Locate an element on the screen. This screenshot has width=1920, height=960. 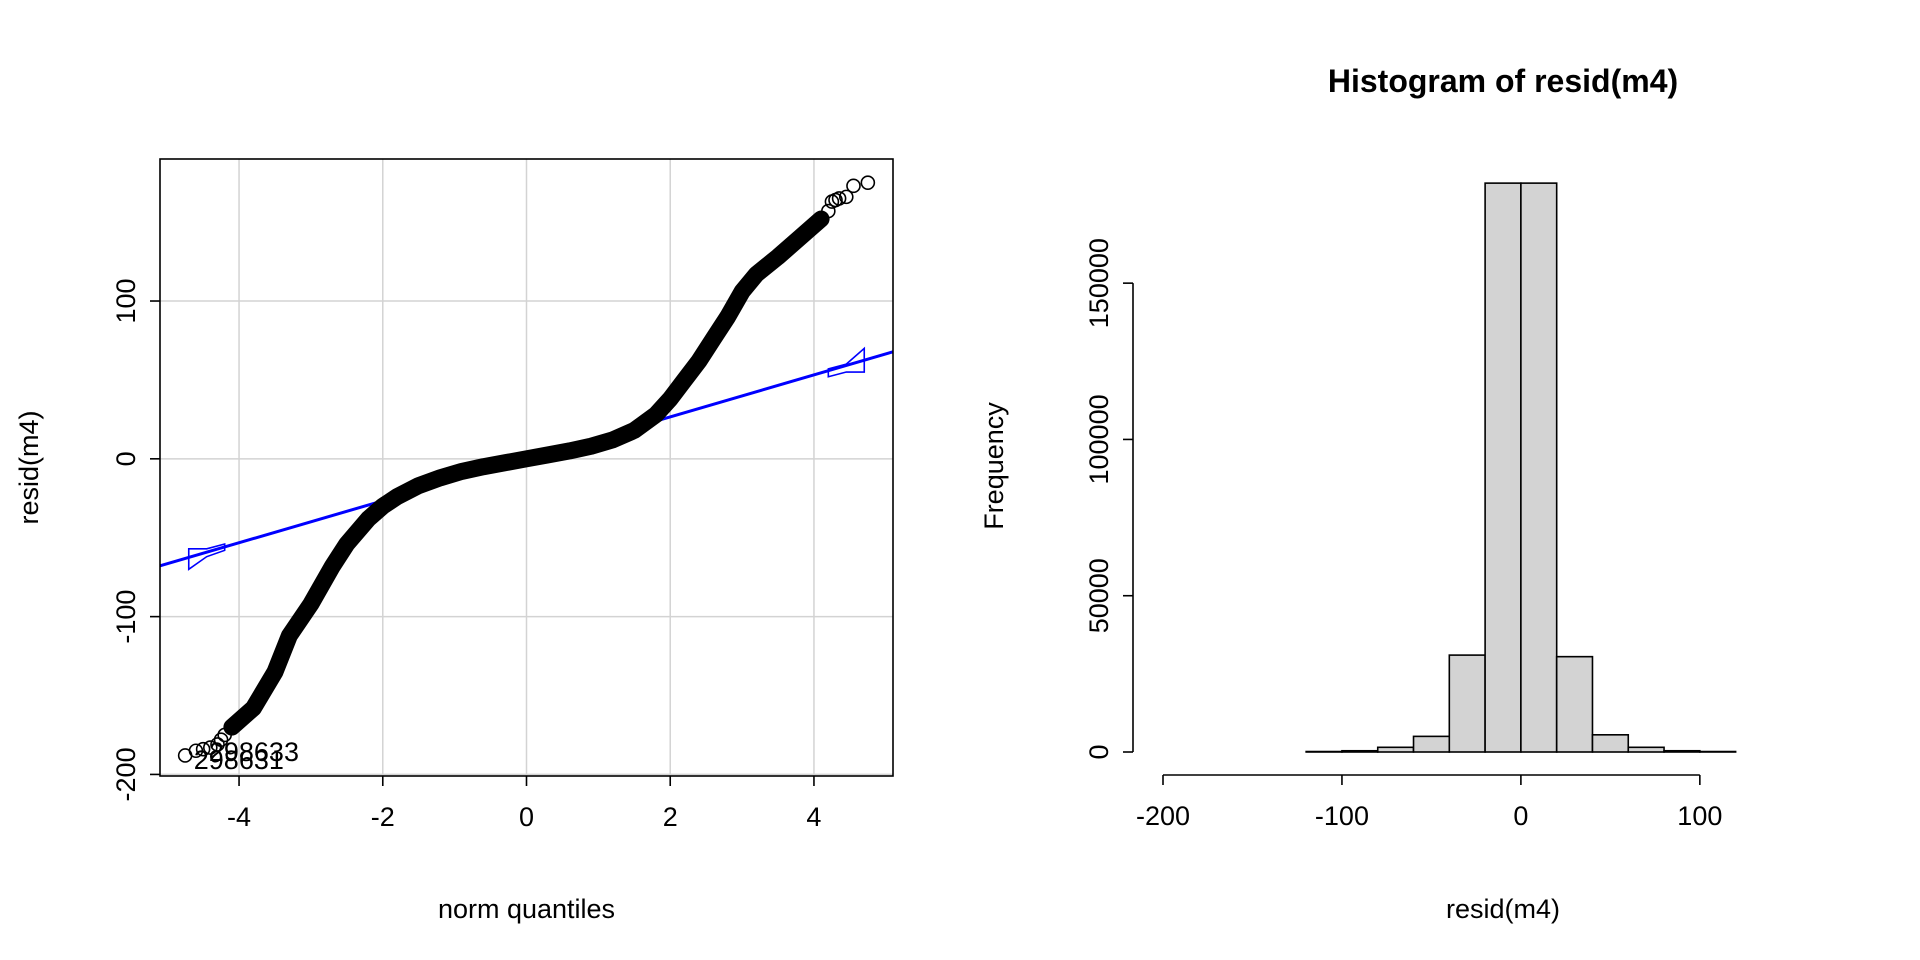
histogram-bars is located at coordinates (1521, 467).